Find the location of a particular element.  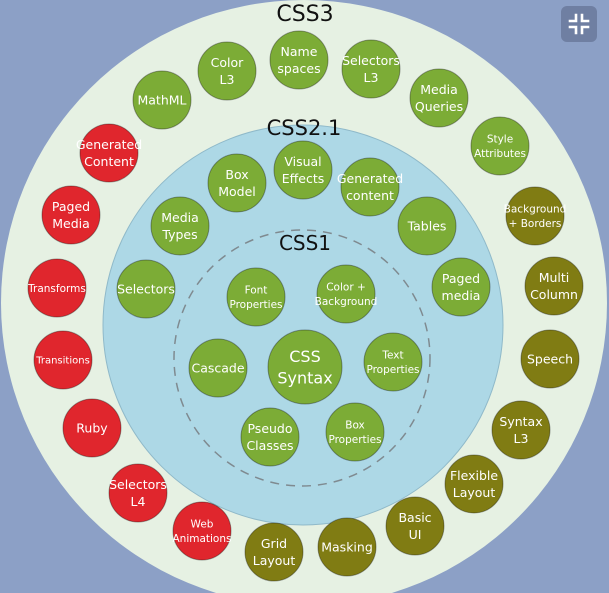

module-label: media is located at coordinates (461, 295).